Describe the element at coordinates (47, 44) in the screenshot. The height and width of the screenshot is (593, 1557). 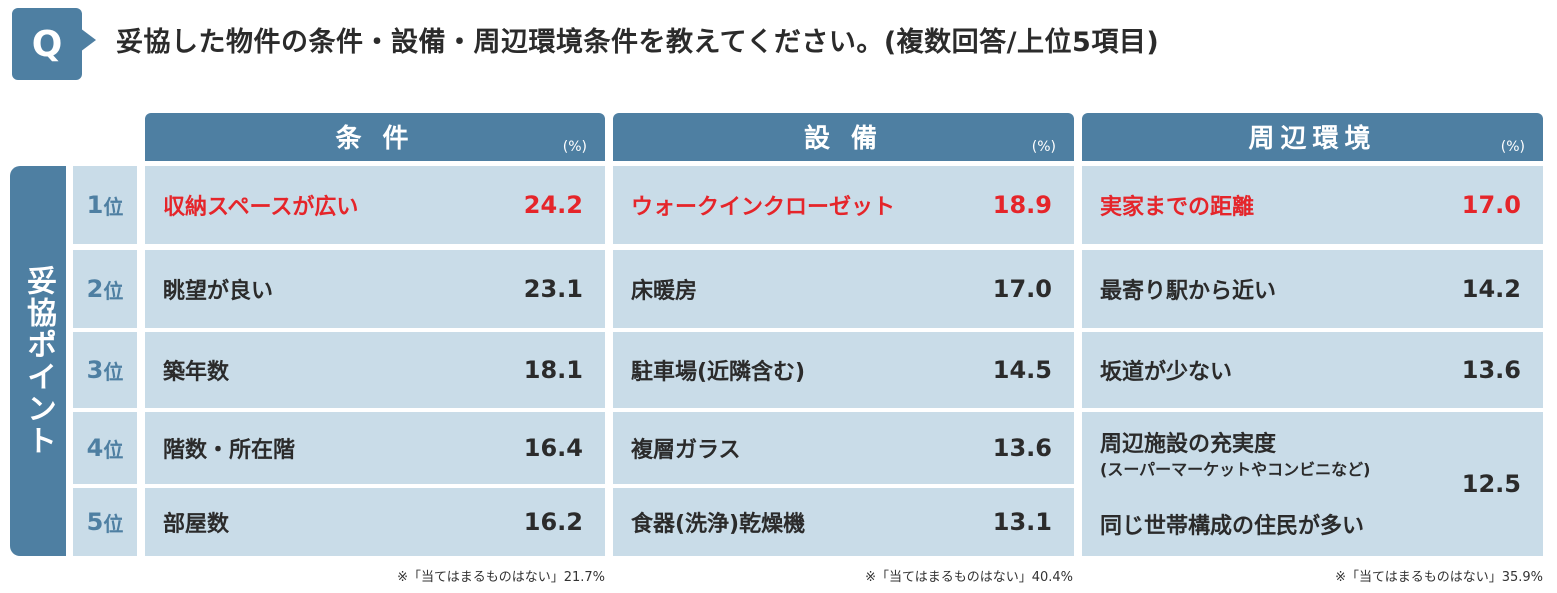
I see `question-badge-letter: Q` at that location.